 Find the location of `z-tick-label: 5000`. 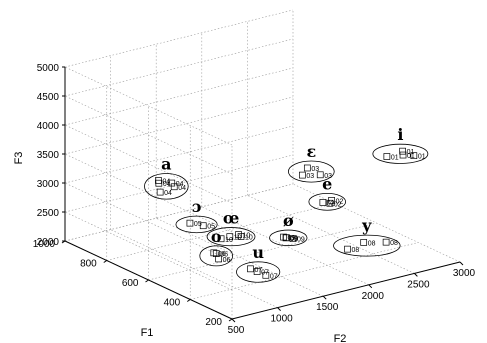

z-tick-label: 5000 is located at coordinates (48, 68).